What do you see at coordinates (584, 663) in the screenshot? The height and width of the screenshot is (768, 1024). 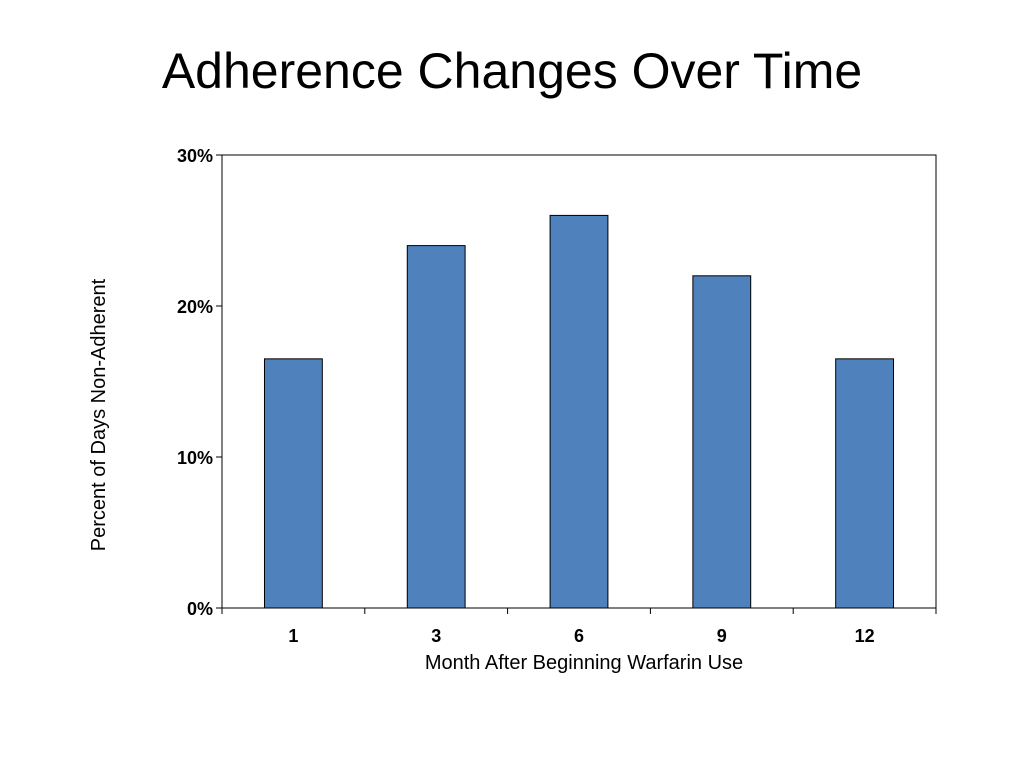 I see `x-axis-title: Month After Beginning Warfarin Use` at bounding box center [584, 663].